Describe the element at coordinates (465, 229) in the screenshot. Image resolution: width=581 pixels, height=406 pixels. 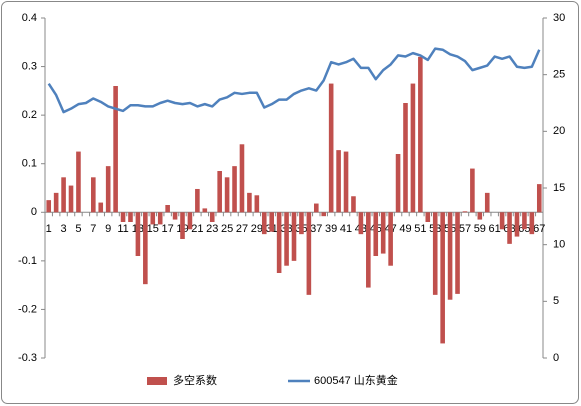
I see `x-tick-label: 57` at that location.